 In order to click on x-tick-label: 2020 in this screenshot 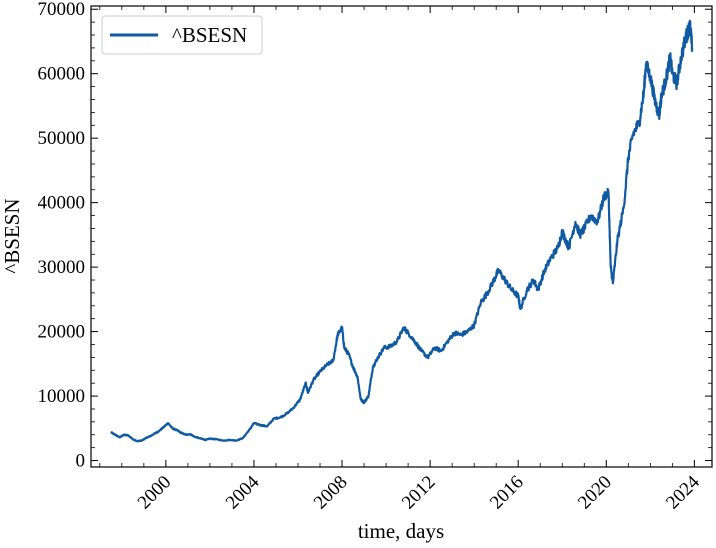, I will do `click(595, 493)`.